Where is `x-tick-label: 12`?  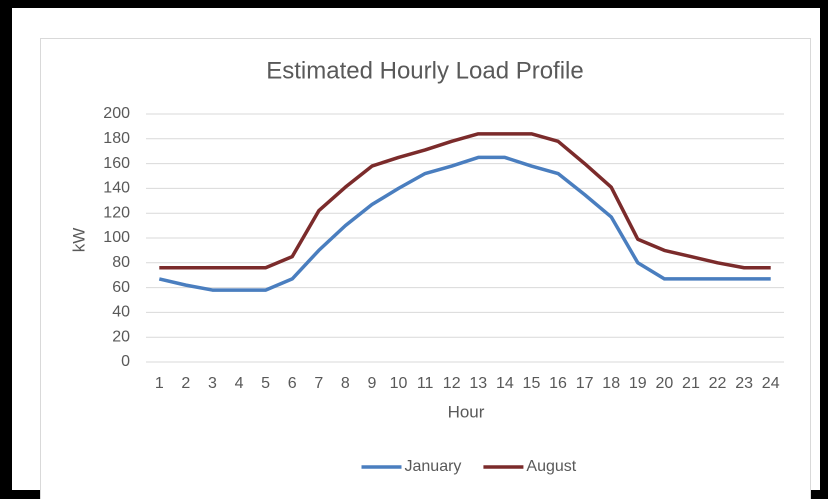
x-tick-label: 12 is located at coordinates (452, 383).